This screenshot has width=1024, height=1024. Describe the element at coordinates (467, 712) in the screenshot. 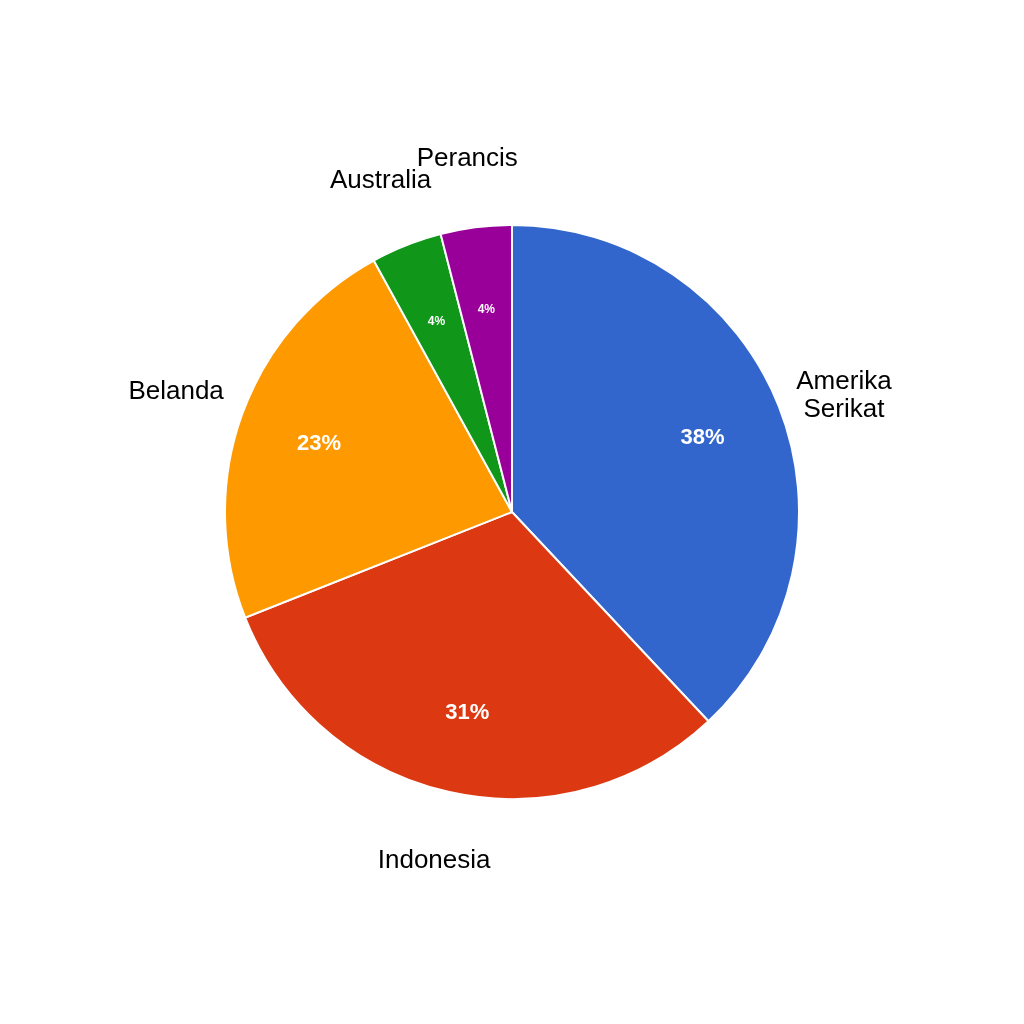

I see `data-label: 31%` at that location.